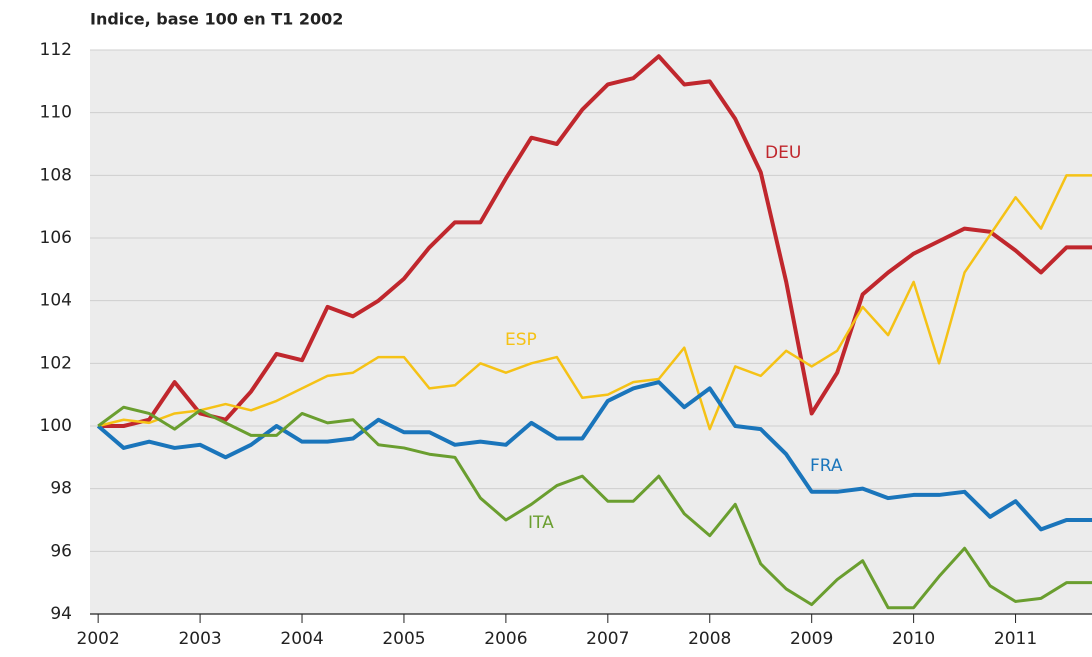  Describe the element at coordinates (61, 489) in the screenshot. I see `y-tick-label: 98` at that location.